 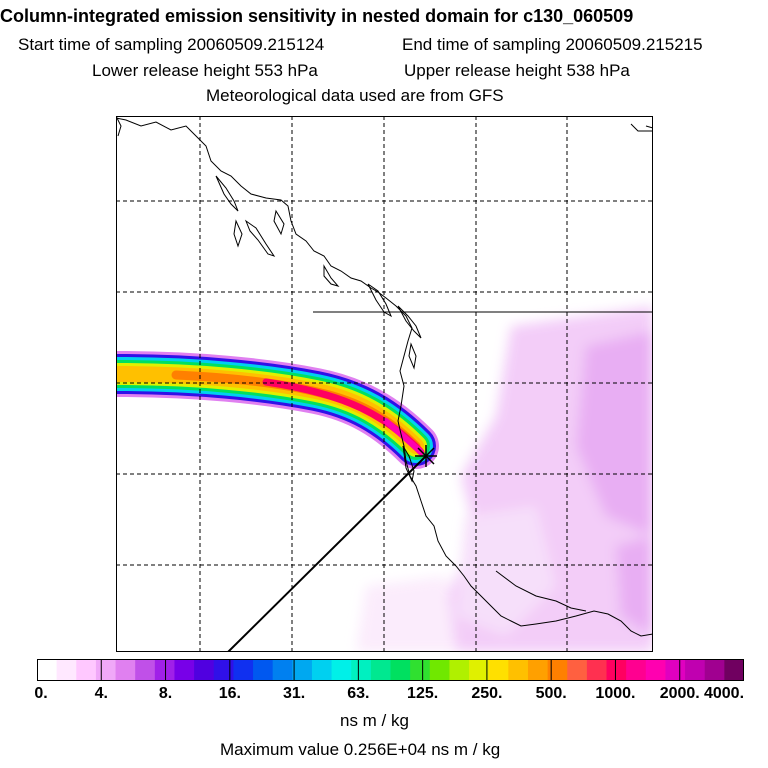 I want to click on maximum-value-label: Maximum value 0.256E+04 ns m / kg, so click(x=360, y=749).